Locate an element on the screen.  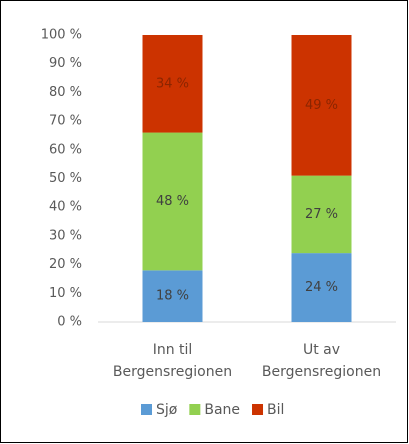
y-tick-label: 40 % is located at coordinates (65, 207).